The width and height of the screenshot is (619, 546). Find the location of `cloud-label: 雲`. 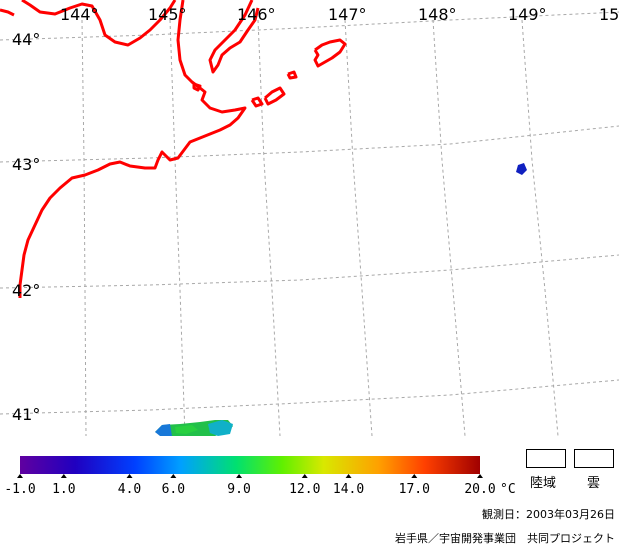

cloud-label: 雲 is located at coordinates (594, 483).